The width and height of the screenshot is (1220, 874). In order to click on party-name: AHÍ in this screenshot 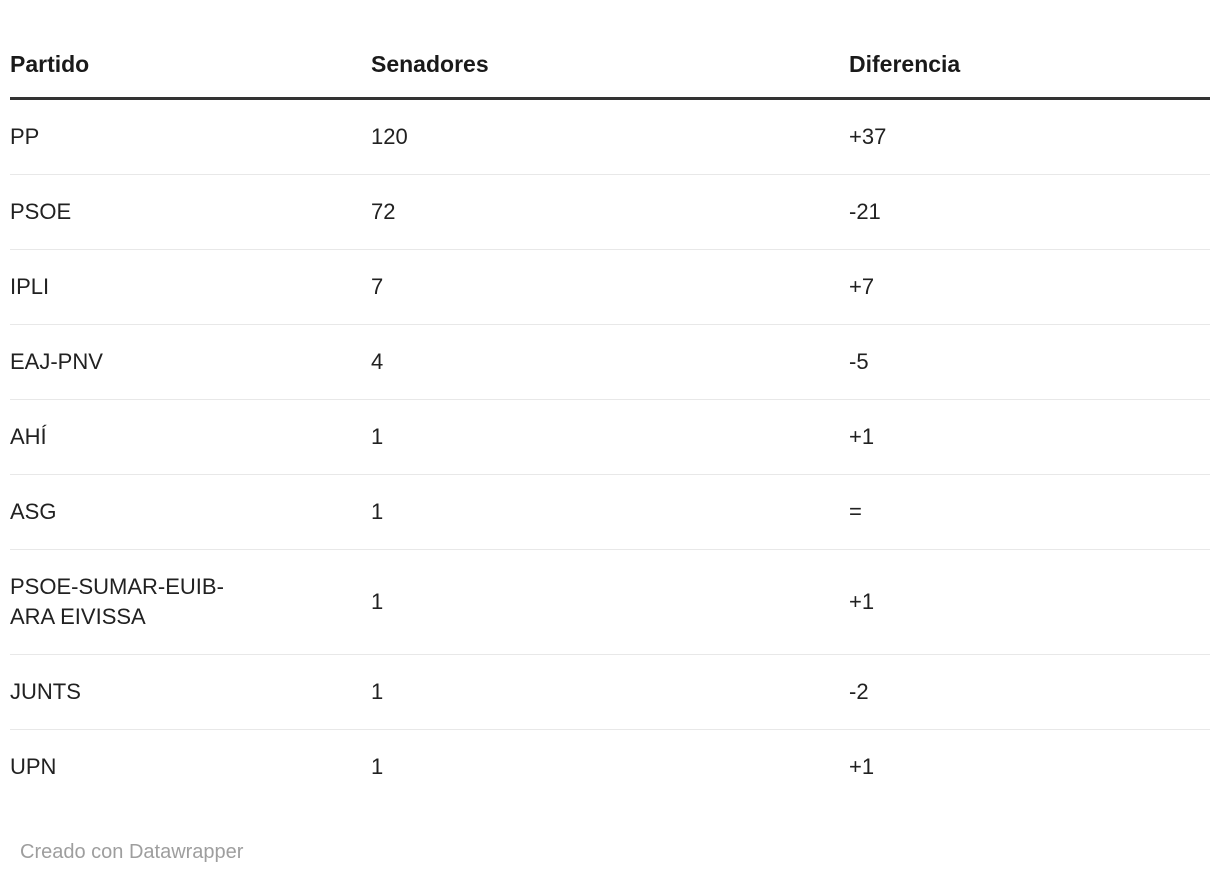, I will do `click(28, 436)`.